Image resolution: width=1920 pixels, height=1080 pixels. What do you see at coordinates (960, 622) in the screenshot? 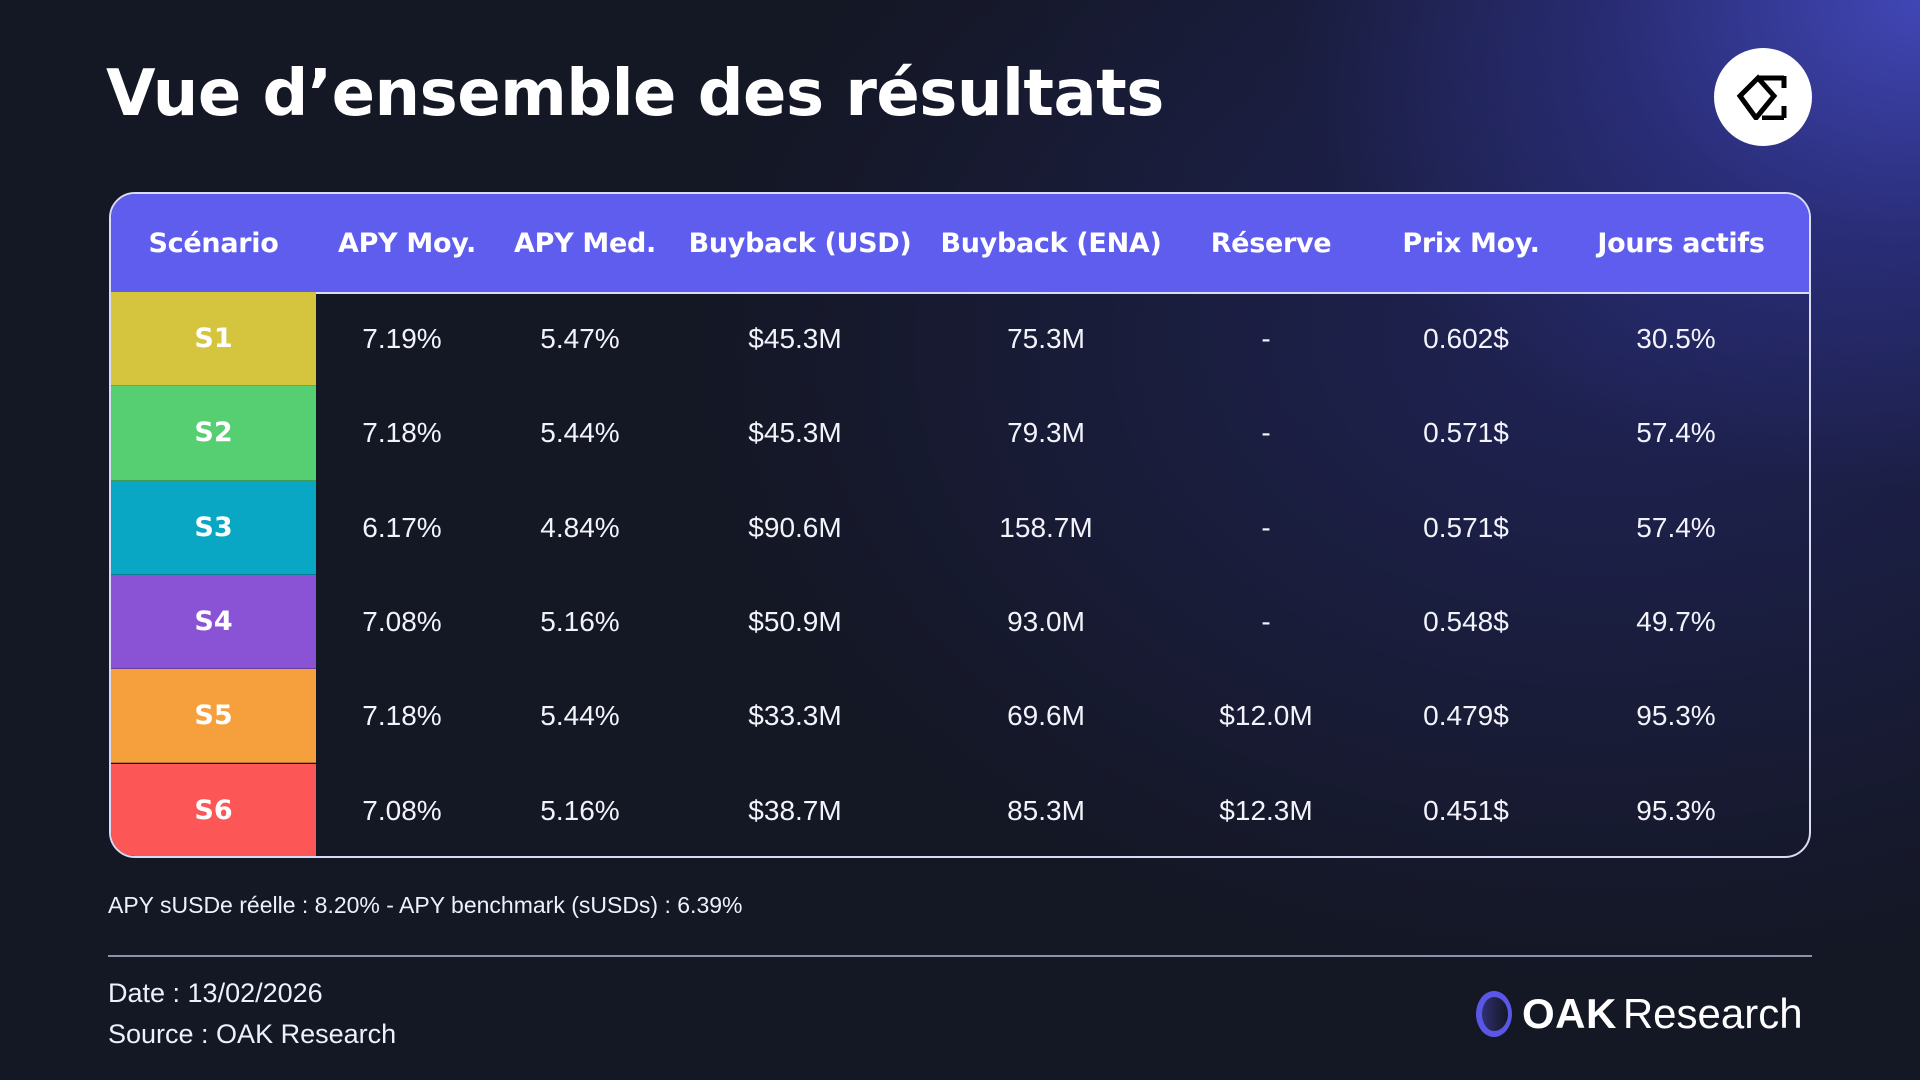
I see `table-row: S4 7.08% 5.16% $50.9M 93.0M - 0.548$ 49.7%` at bounding box center [960, 622].